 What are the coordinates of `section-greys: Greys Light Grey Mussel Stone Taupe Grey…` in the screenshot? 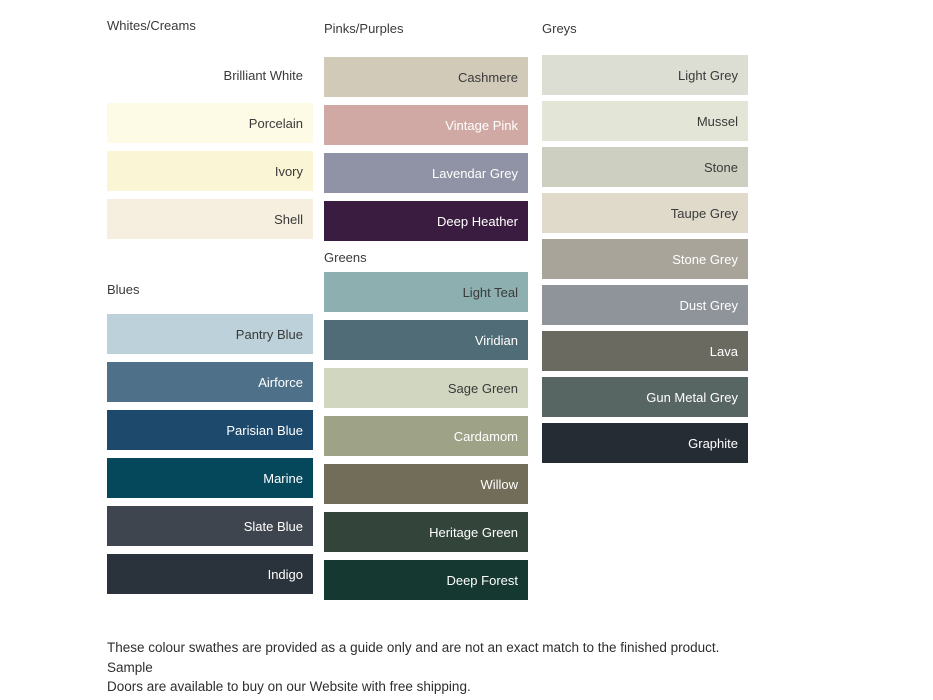 It's located at (645, 242).